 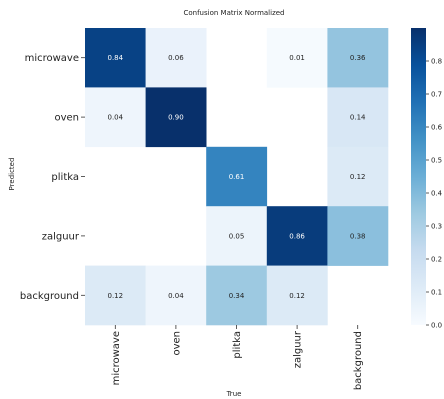 I want to click on colorbar-tick-label: 0.6, so click(x=437, y=128).